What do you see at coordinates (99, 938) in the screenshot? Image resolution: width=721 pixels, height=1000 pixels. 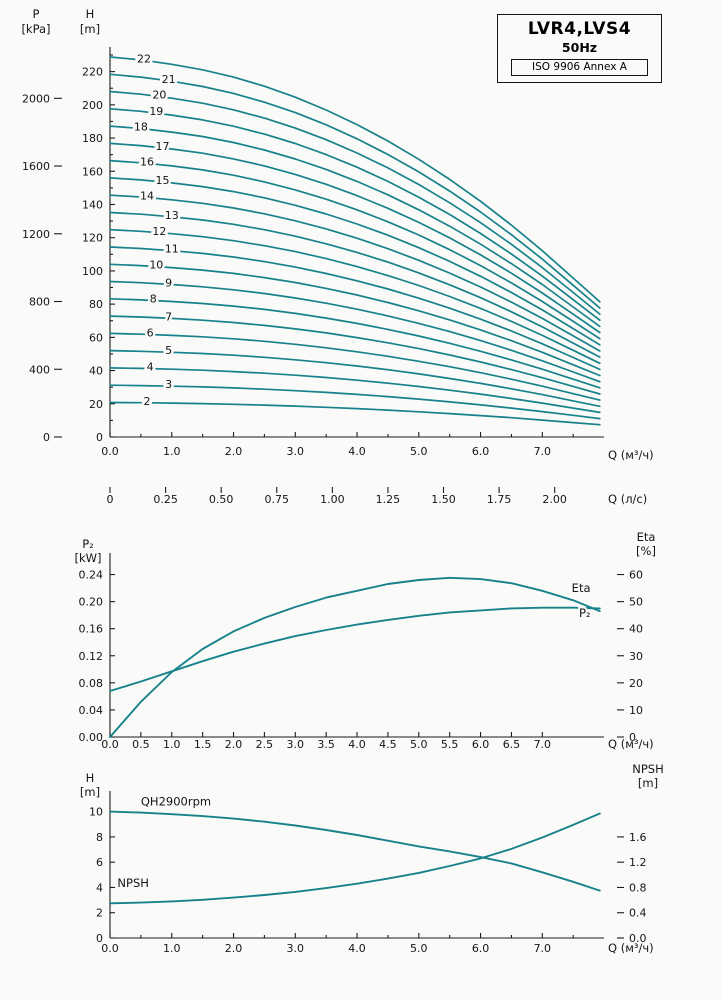 I see `y-tick-label: 0` at bounding box center [99, 938].